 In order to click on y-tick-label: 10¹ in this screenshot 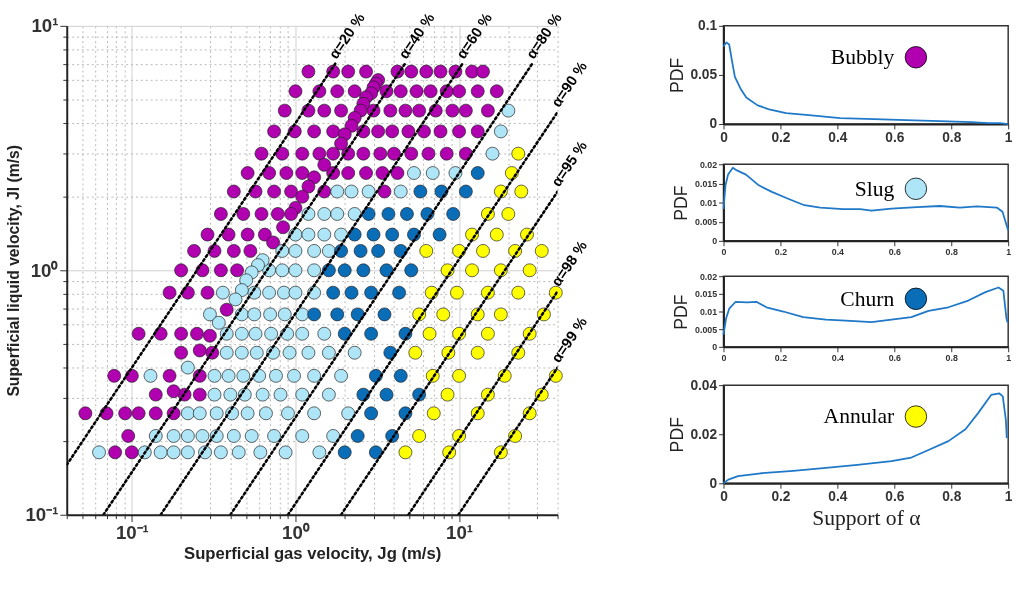, I will do `click(45, 26)`.